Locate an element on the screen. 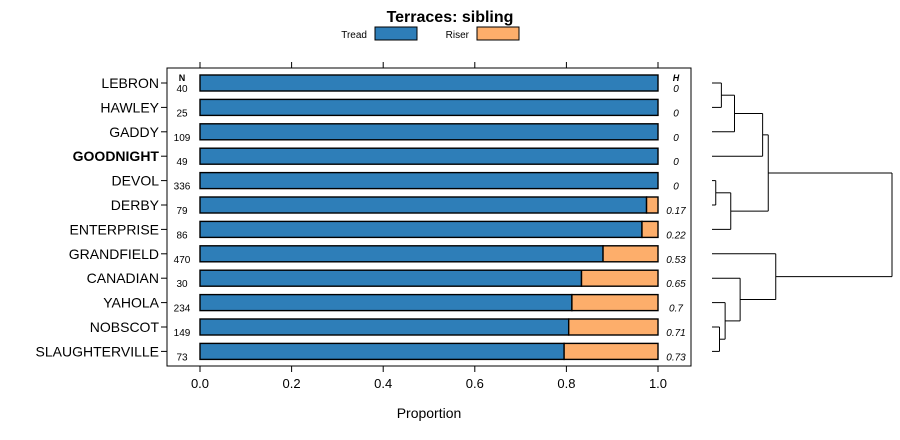 The image size is (900, 440). n-value: 234 is located at coordinates (182, 309).